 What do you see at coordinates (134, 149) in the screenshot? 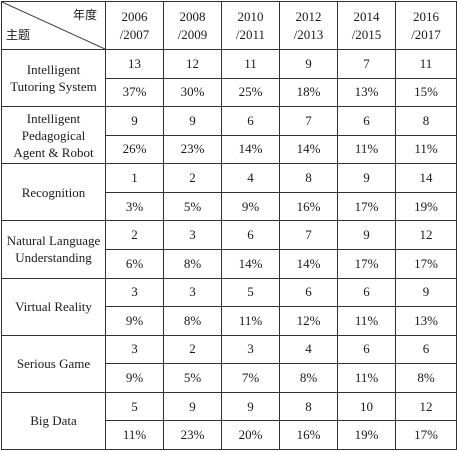
I see `percent-cell: 26%` at bounding box center [134, 149].